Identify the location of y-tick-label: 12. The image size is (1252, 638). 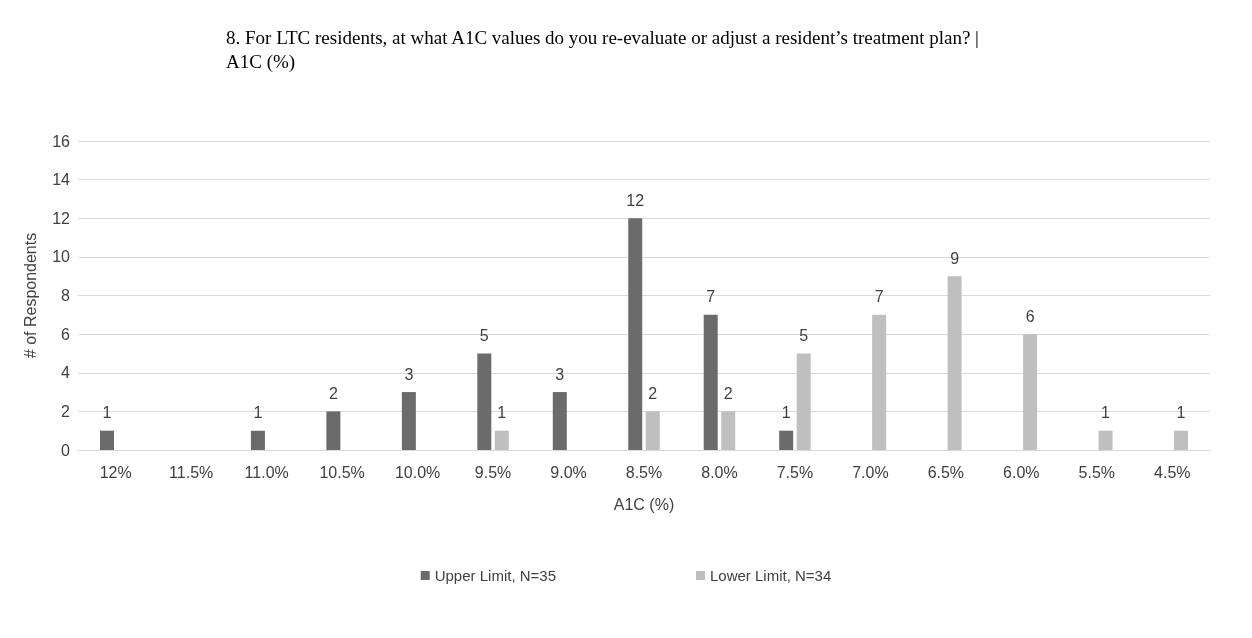
(61, 218).